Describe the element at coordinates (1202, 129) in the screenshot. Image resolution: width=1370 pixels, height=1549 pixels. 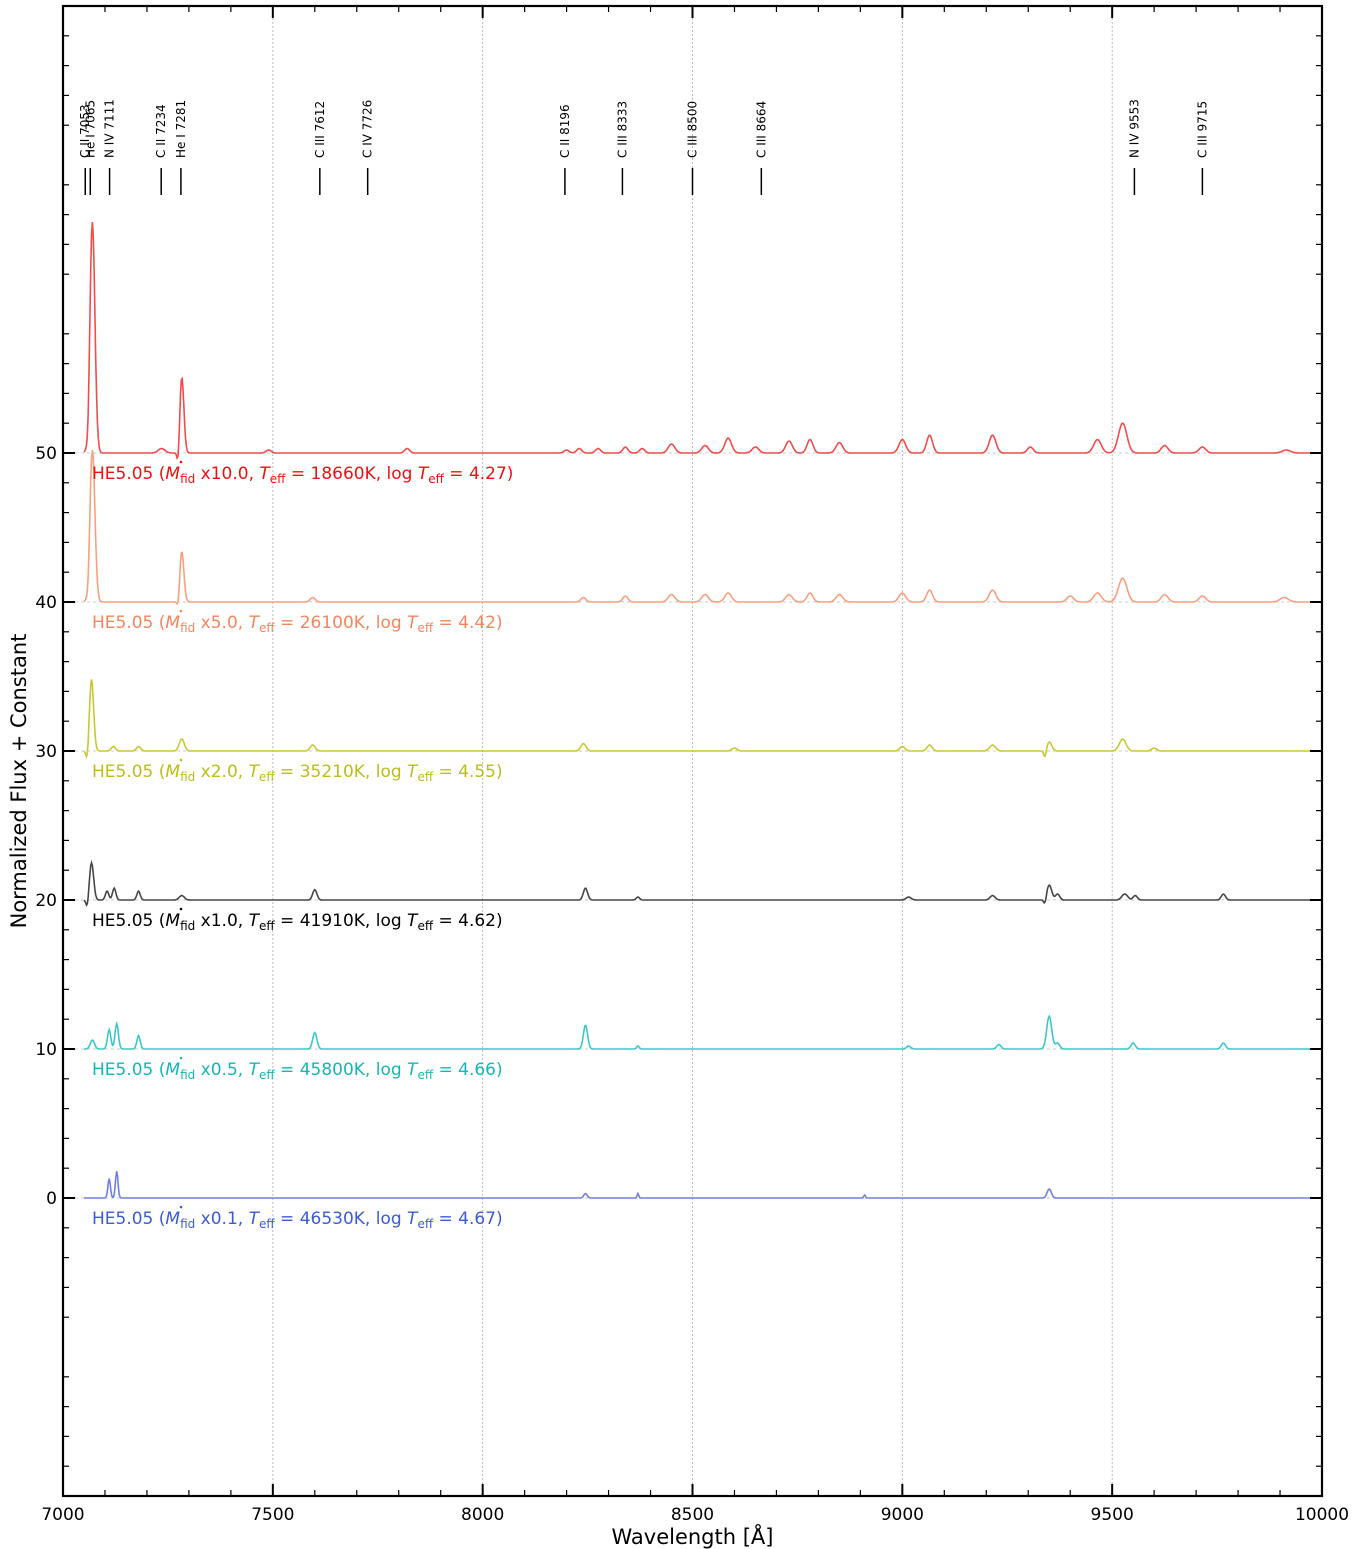
I see `marker-label: C III 9715` at that location.